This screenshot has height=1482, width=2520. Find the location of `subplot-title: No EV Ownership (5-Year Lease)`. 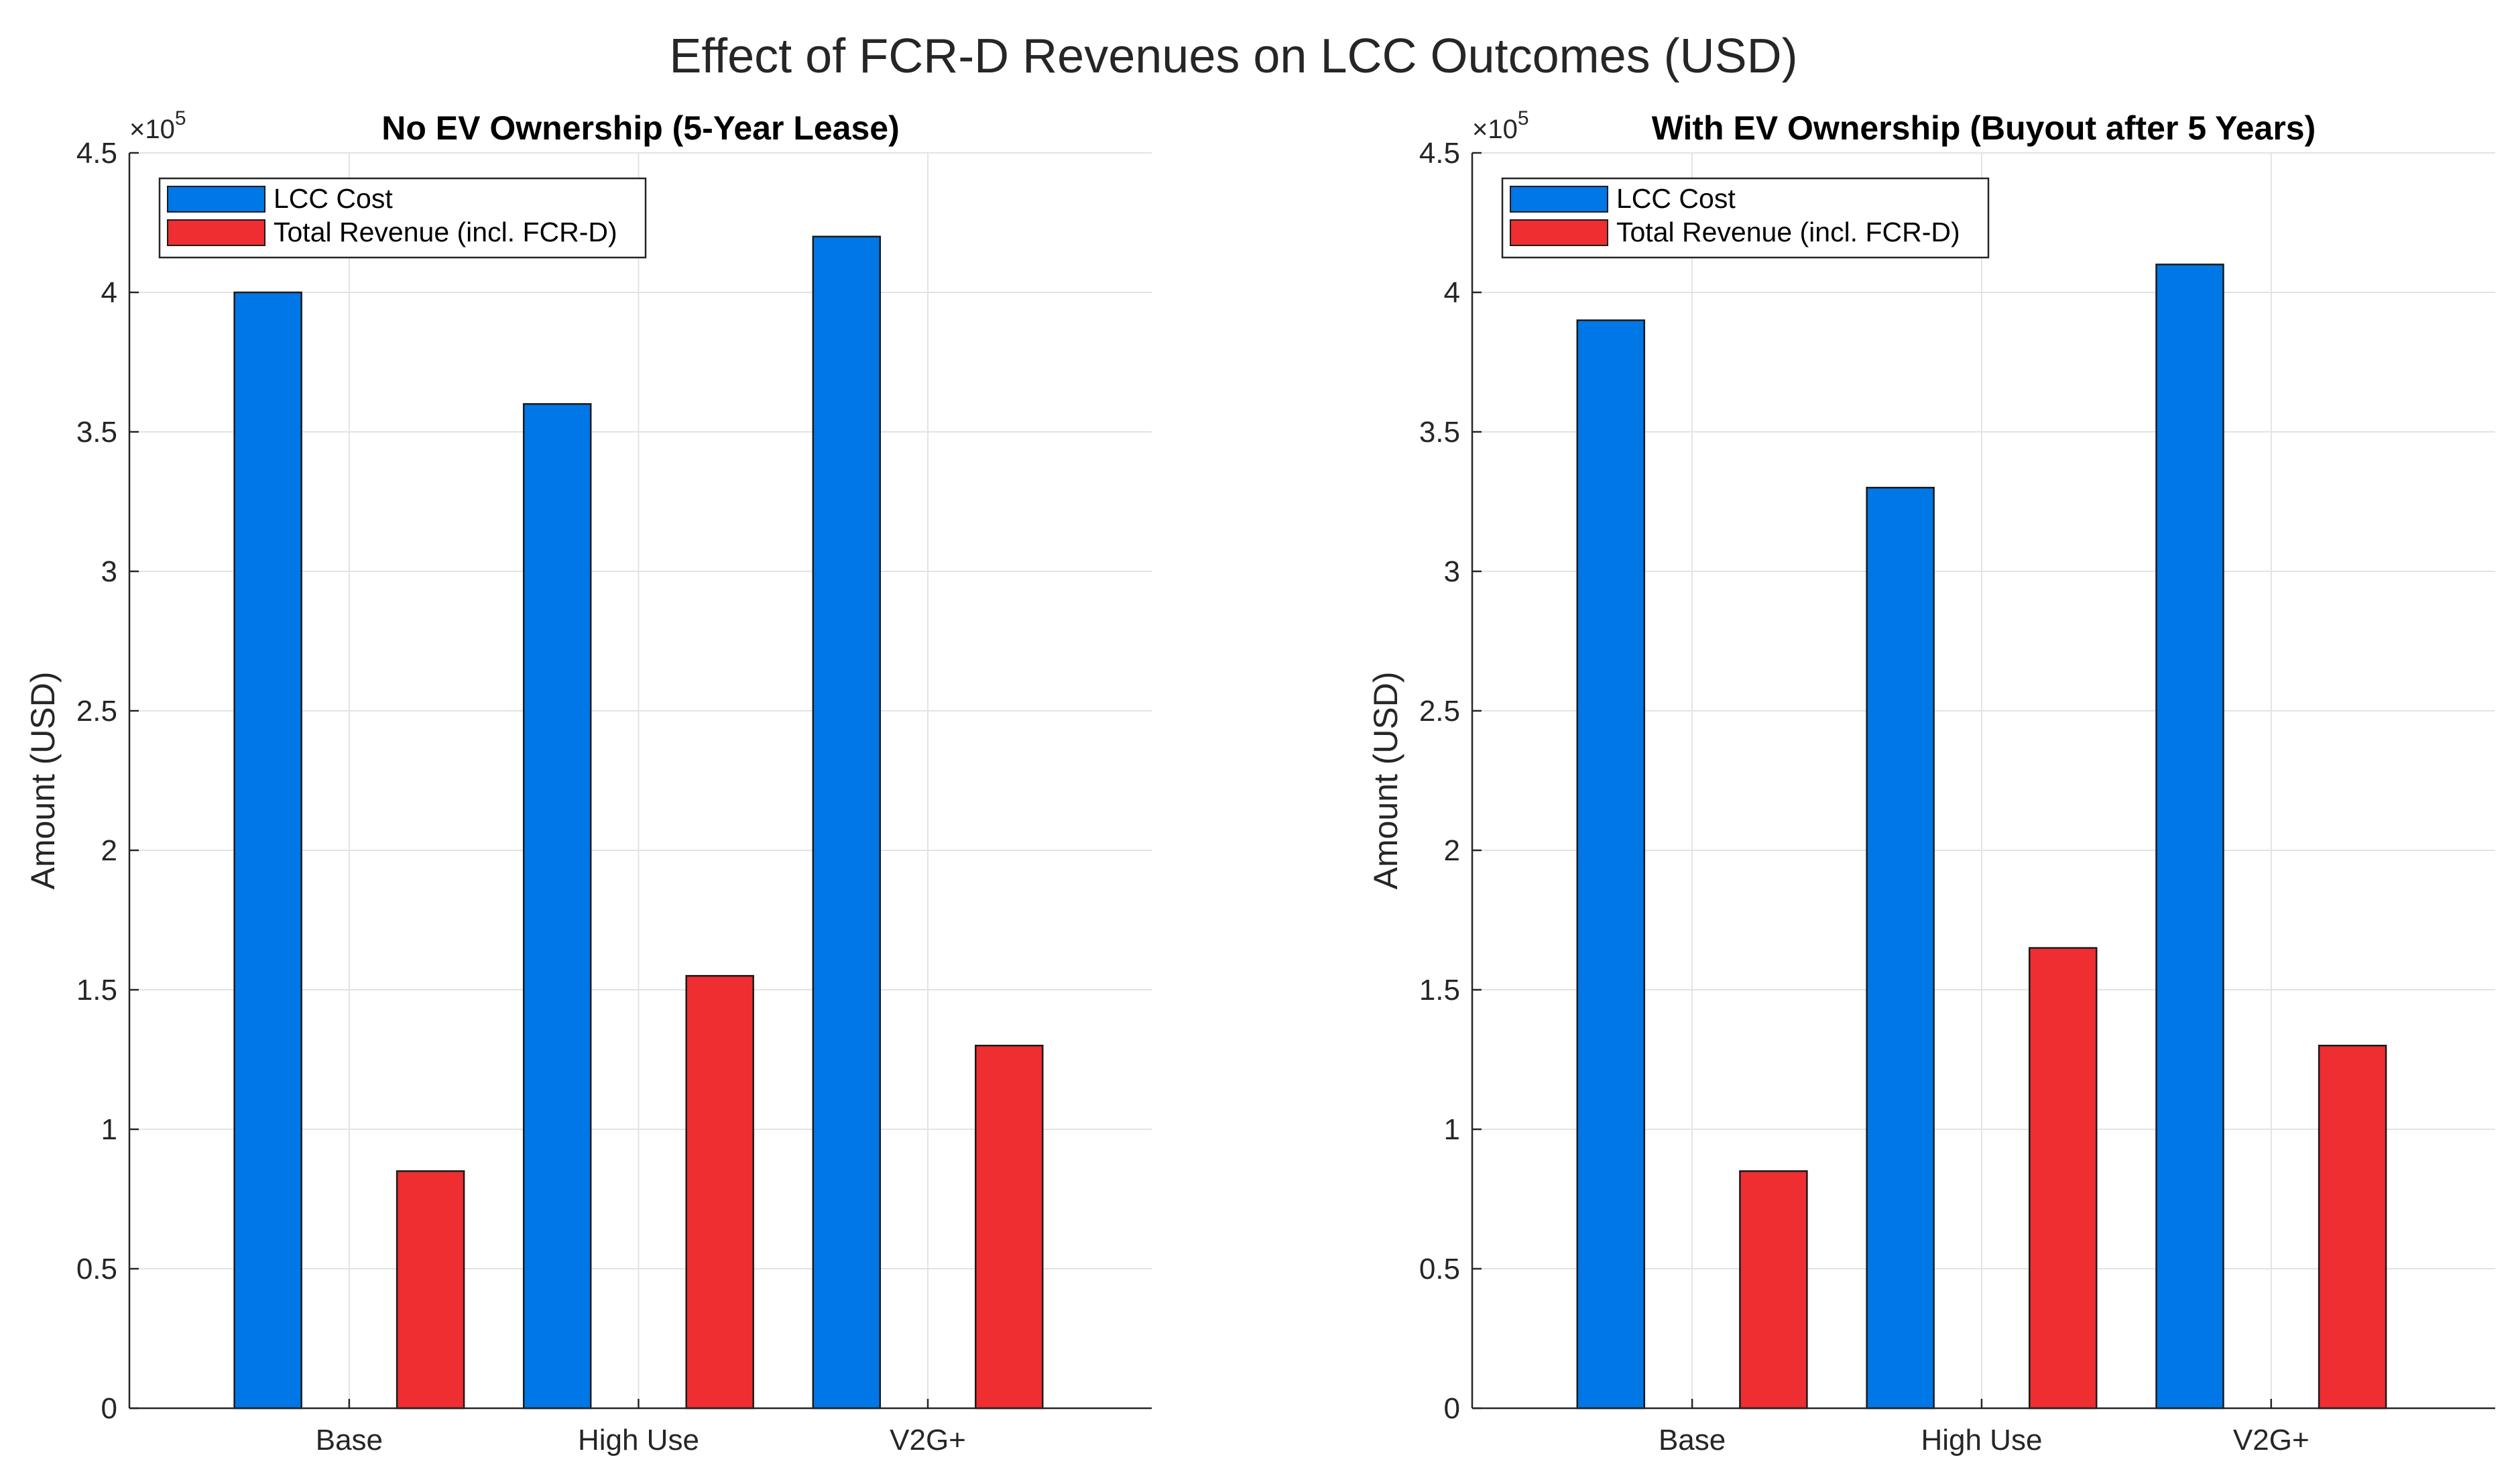

subplot-title: No EV Ownership (5-Year Lease) is located at coordinates (640, 128).